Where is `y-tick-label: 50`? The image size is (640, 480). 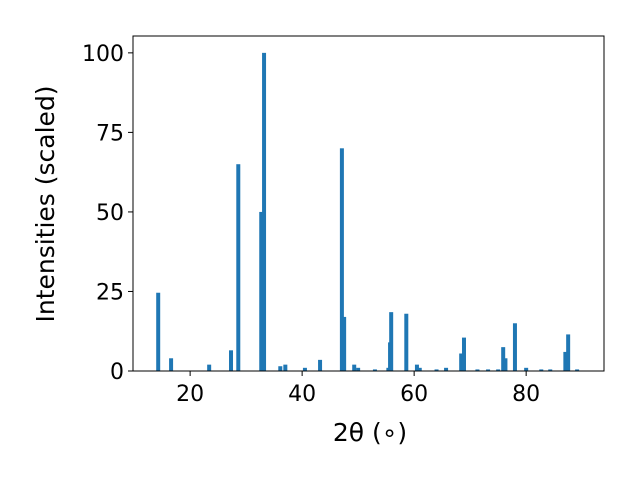 y-tick-label: 50 is located at coordinates (110, 213).